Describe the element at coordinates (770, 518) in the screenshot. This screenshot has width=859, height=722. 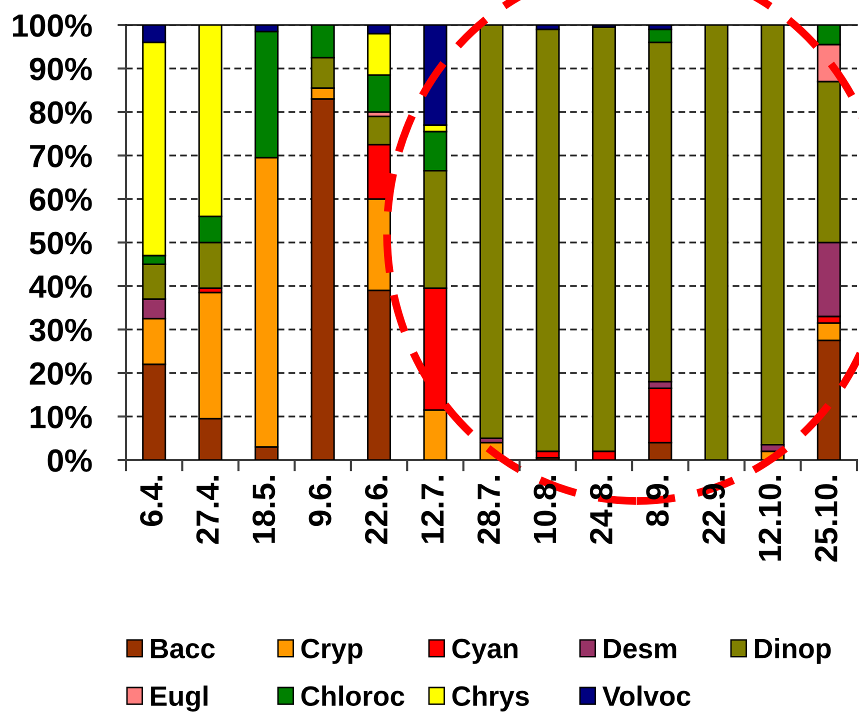
I see `x-tick-label: 12.10.` at that location.